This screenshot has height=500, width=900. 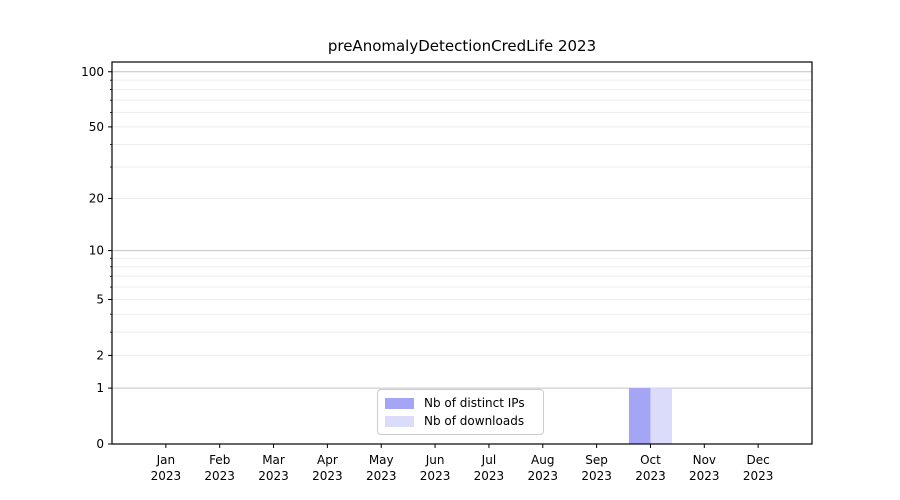 What do you see at coordinates (542, 460) in the screenshot?
I see `x-tick-label-month-aug: Aug` at bounding box center [542, 460].